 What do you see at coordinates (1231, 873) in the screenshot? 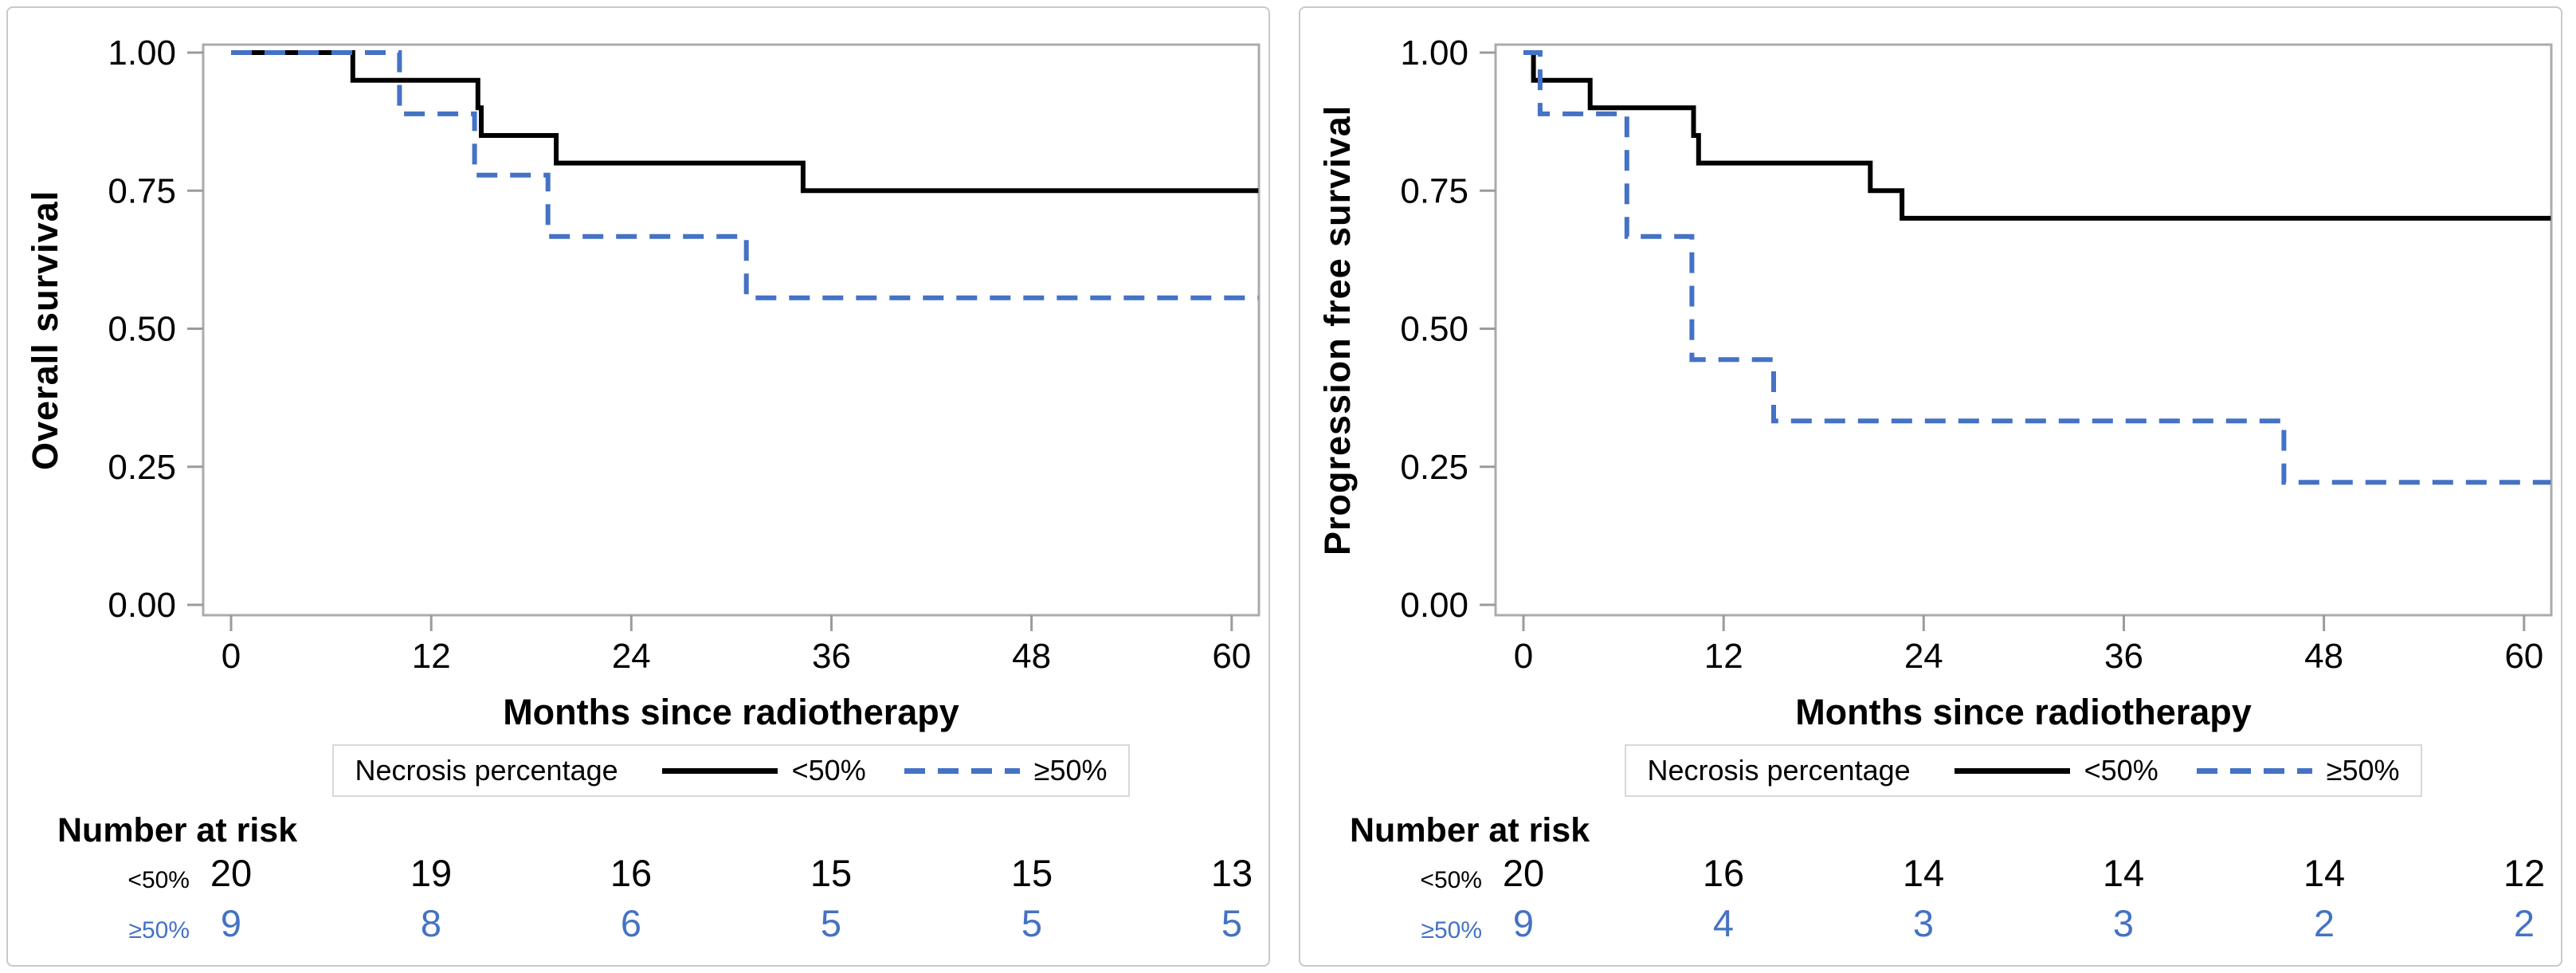
I see `risk-value: 13` at bounding box center [1231, 873].